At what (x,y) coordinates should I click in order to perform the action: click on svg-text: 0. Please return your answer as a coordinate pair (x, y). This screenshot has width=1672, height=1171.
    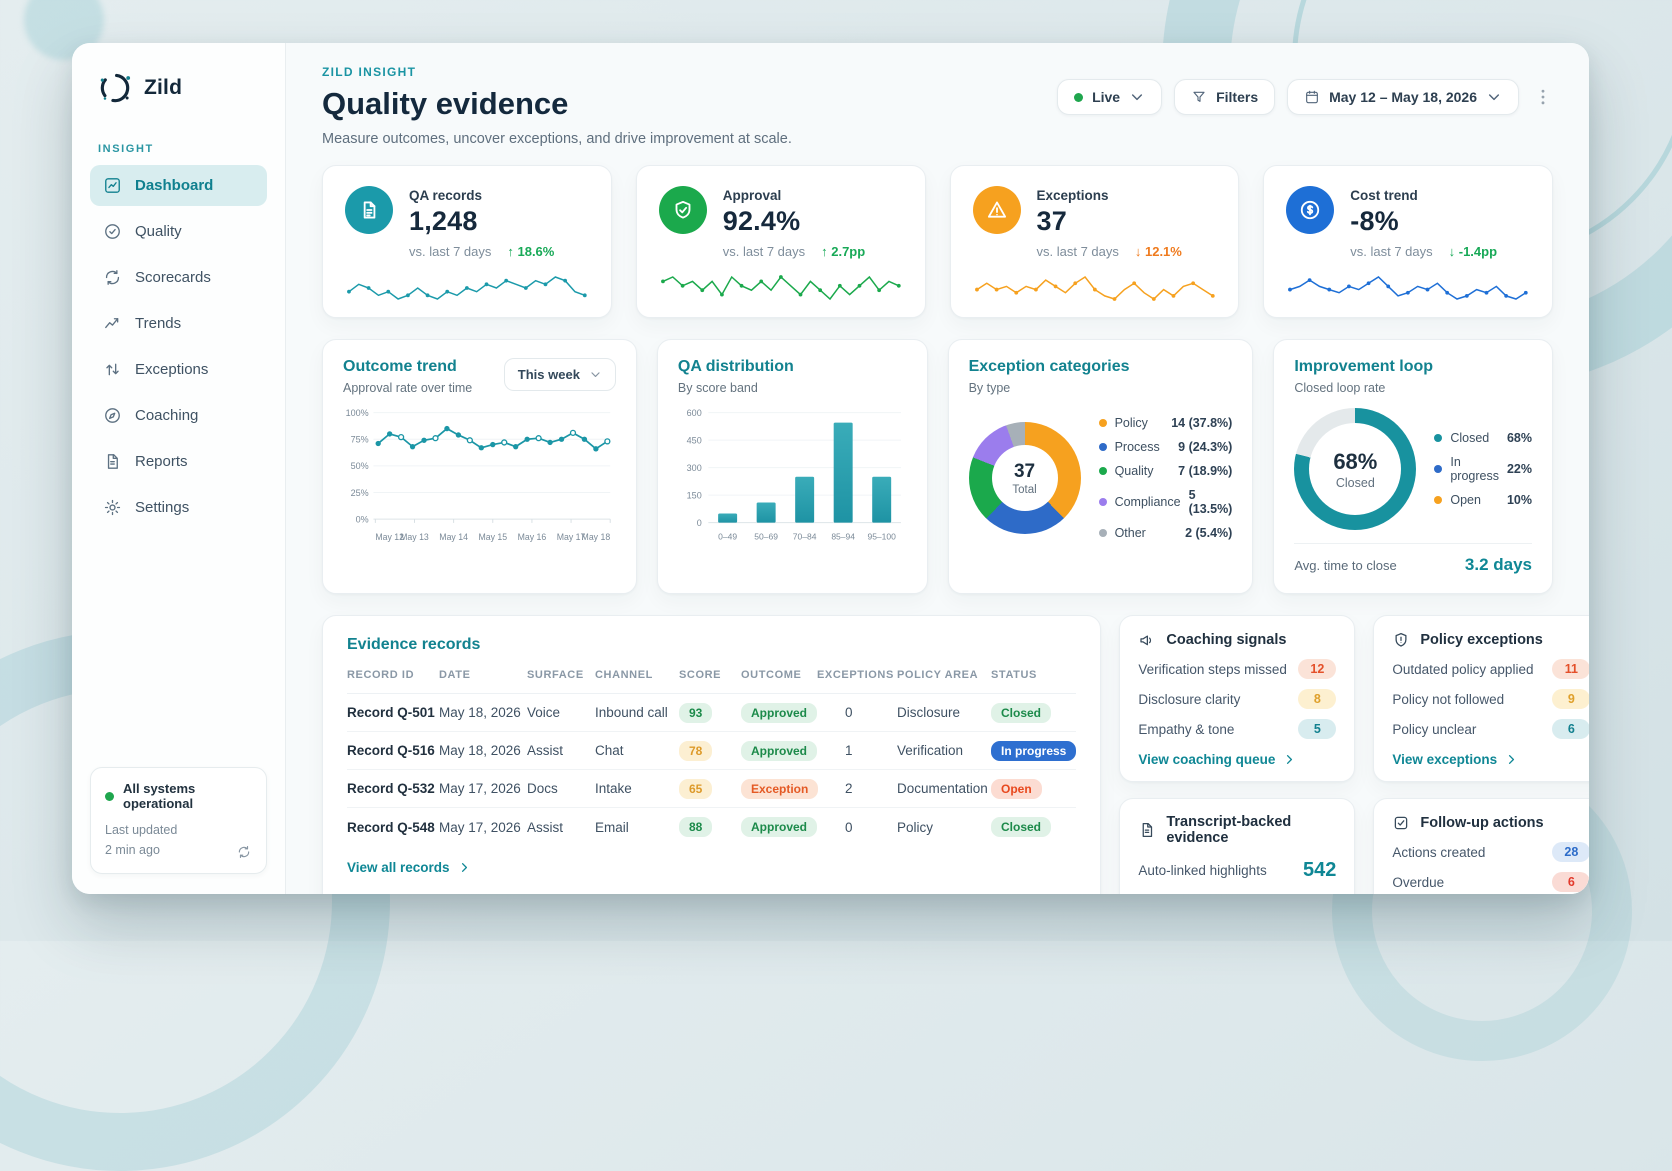
    Looking at the image, I should click on (699, 523).